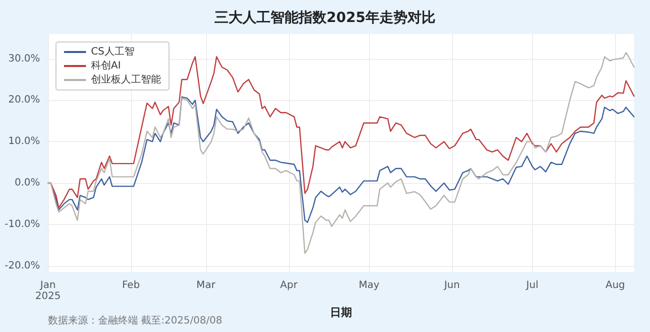  What do you see at coordinates (27, 183) in the screenshot?
I see `y-tick-label: 0.0%` at bounding box center [27, 183].